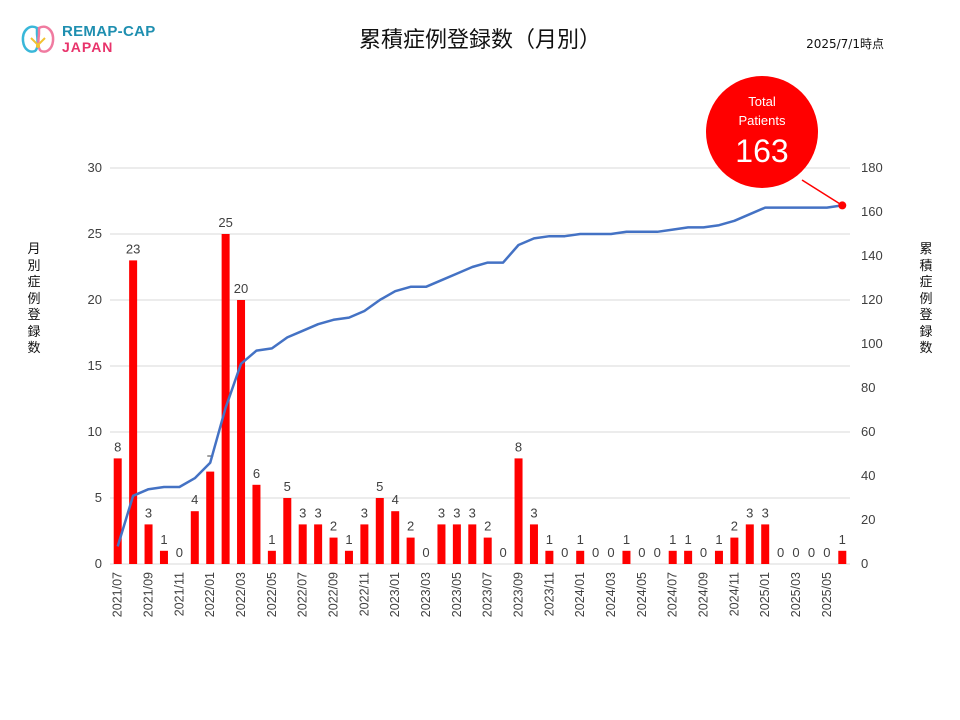  What do you see at coordinates (225, 222) in the screenshot?
I see `bar-data-label: 25` at bounding box center [225, 222].